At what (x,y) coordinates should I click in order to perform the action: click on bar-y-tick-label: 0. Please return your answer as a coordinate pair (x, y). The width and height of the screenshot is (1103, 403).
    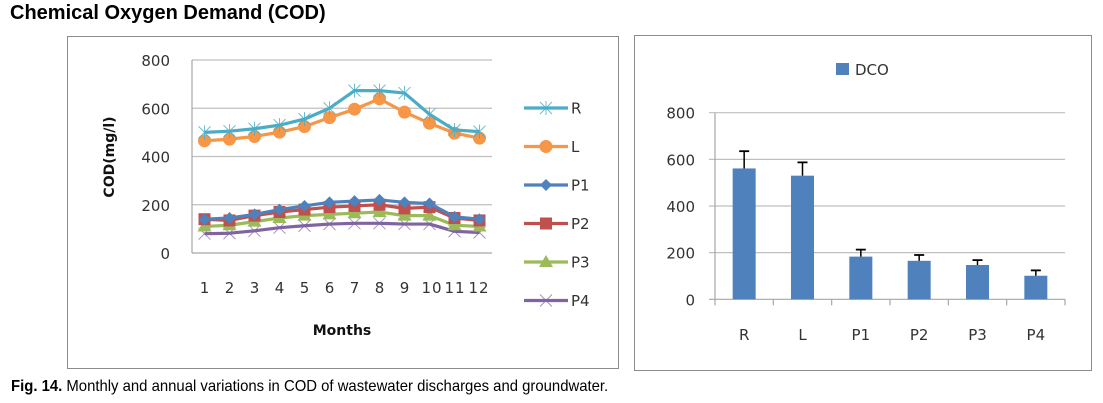
    Looking at the image, I should click on (690, 300).